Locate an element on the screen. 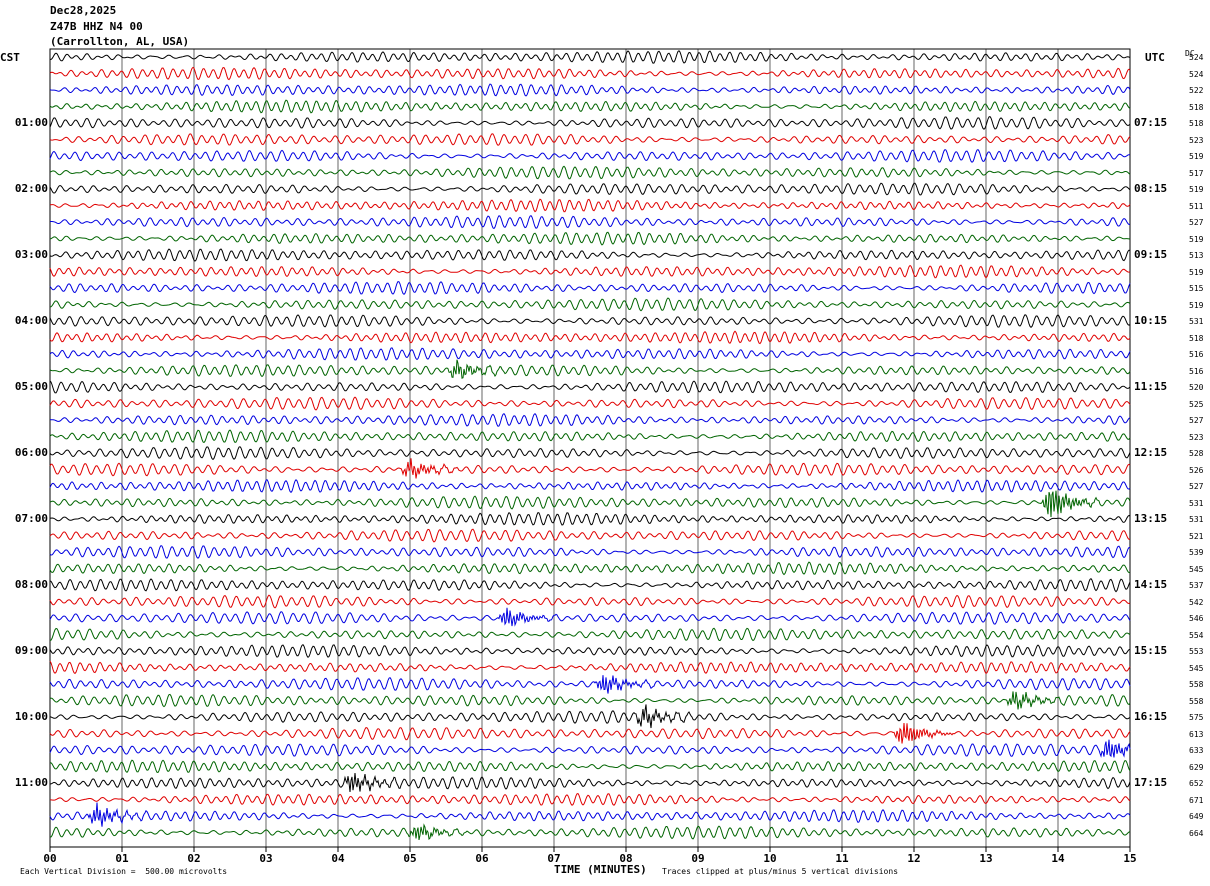 This screenshot has width=1210, height=886. header-station: Z47B HHZ N4 00 is located at coordinates (96, 26).